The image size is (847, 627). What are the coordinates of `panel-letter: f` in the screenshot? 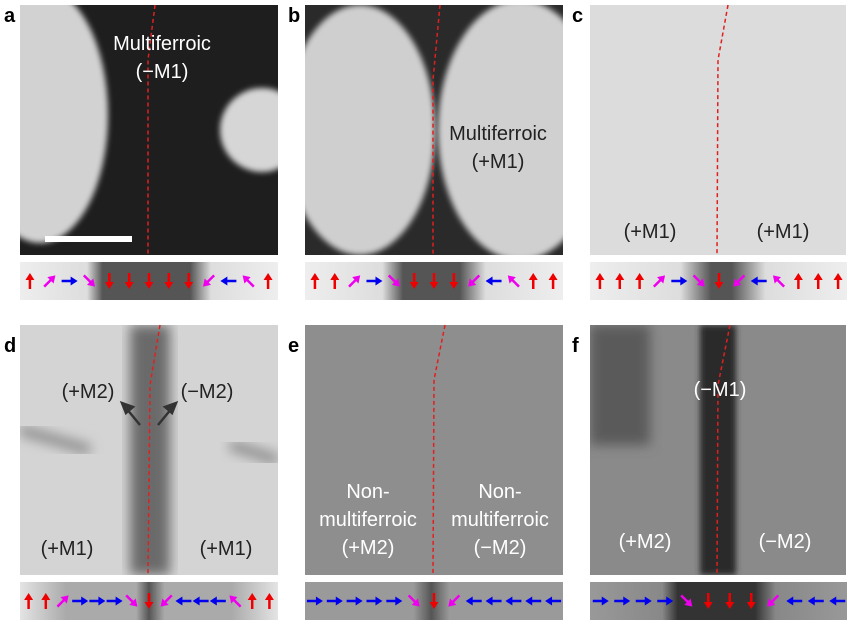 It's located at (575, 346).